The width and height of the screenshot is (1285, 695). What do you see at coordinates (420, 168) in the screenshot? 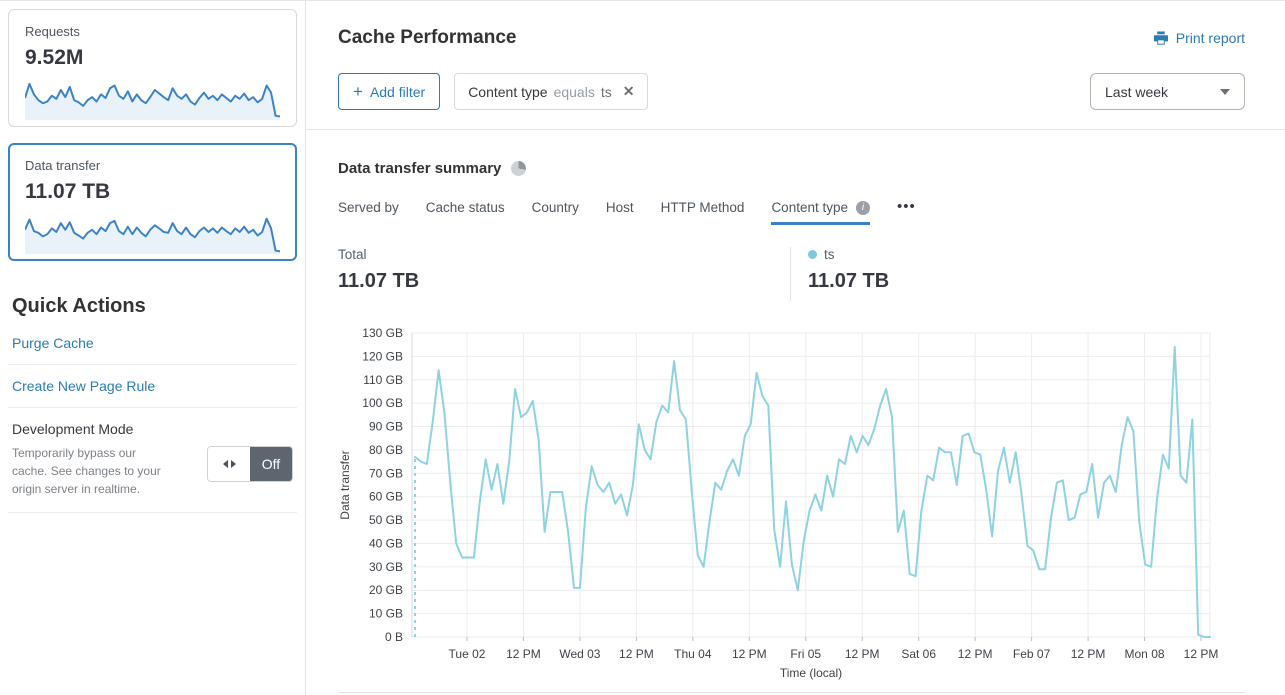
I see `summary-title: Data transfer summary` at bounding box center [420, 168].